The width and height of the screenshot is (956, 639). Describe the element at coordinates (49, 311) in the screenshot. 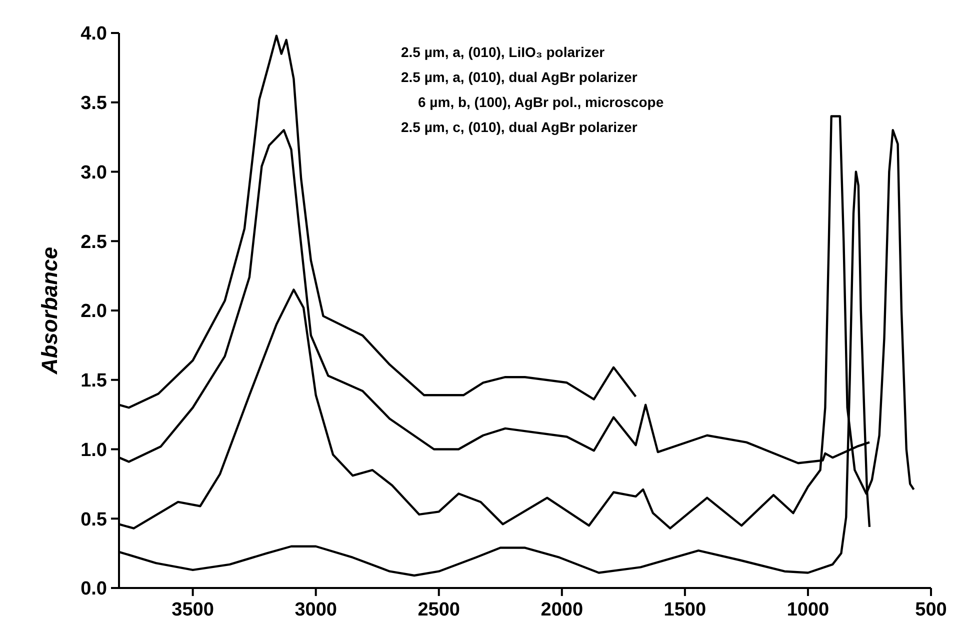

I see `y-axis-title: Absorbance` at that location.